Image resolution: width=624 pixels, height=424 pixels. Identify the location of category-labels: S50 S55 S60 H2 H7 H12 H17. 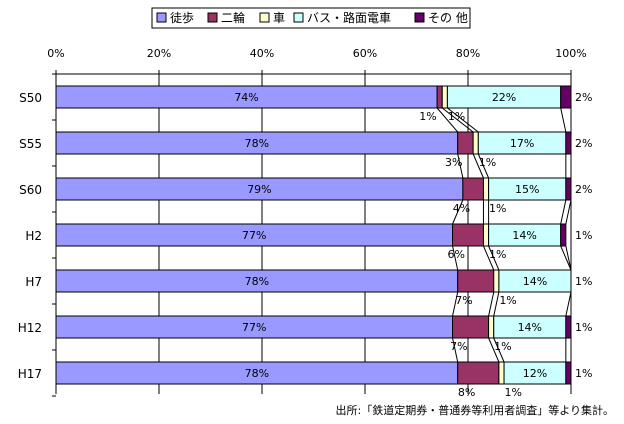
(30, 236).